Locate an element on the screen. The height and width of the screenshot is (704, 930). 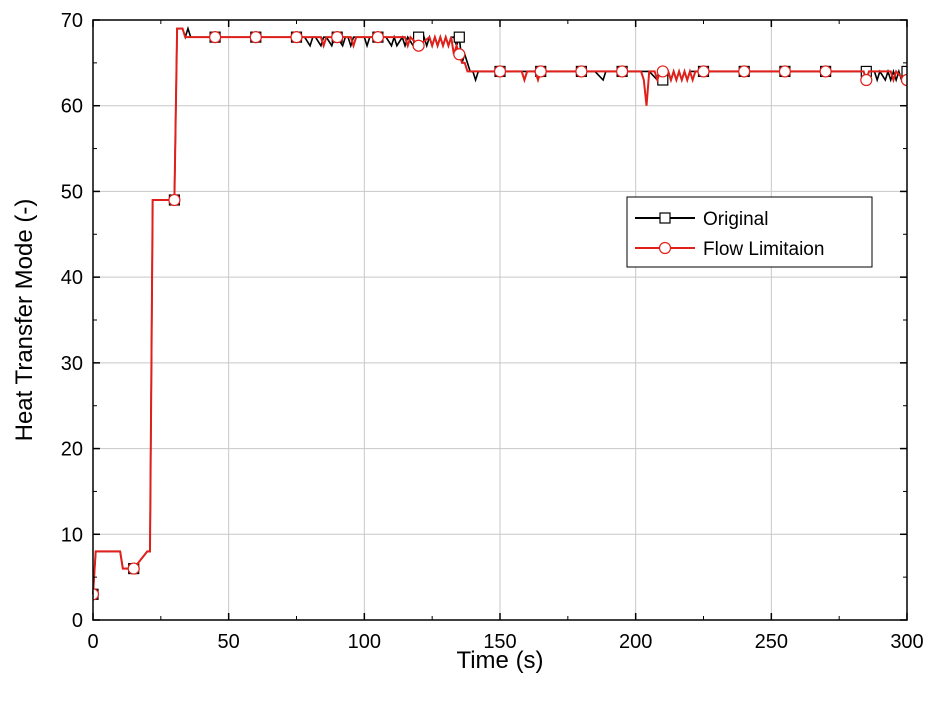
legend-marker-square is located at coordinates (665, 218).